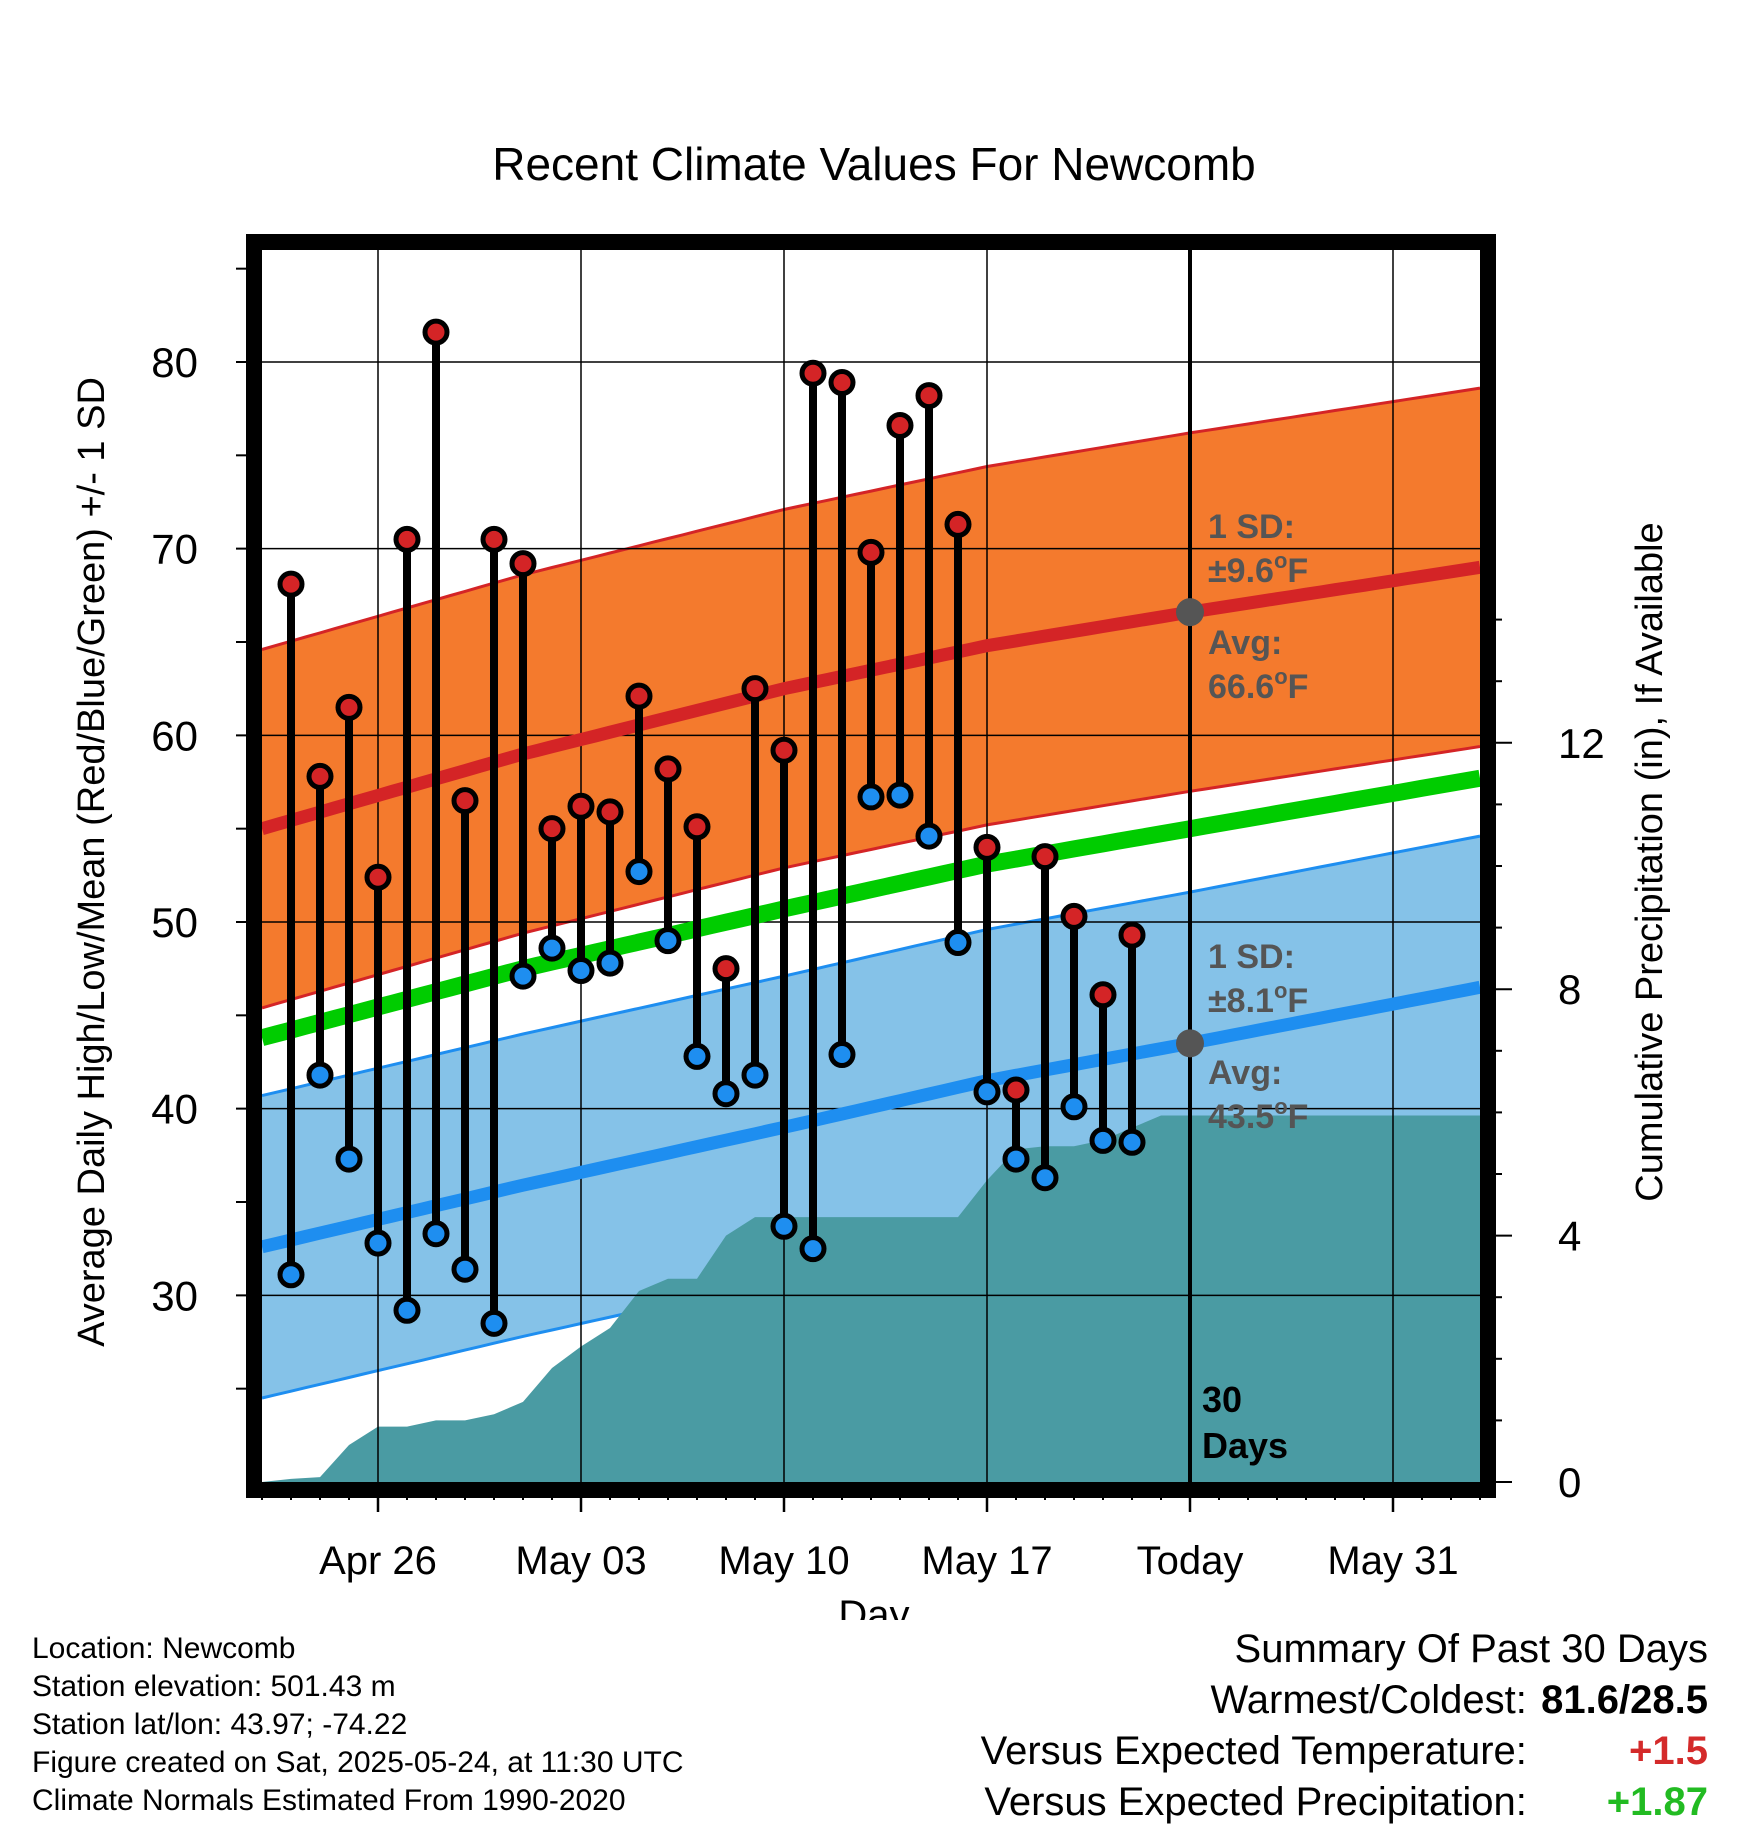  Describe the element at coordinates (1569, 1482) in the screenshot. I see `y2-tick-label: 0` at that location.